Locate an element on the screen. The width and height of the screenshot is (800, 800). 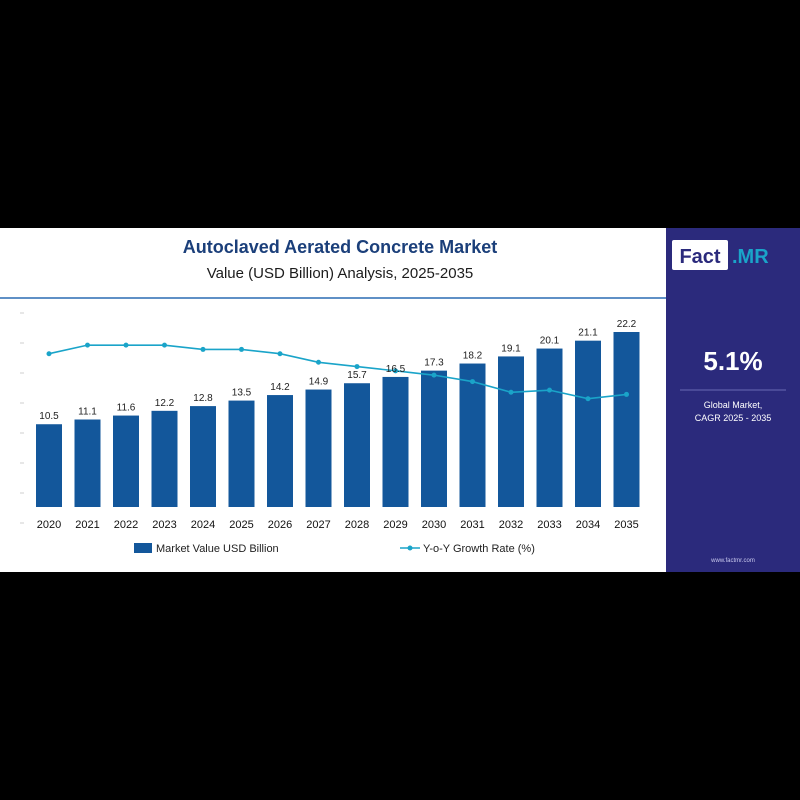
logo-text-fact: Fact is located at coordinates (699, 257).